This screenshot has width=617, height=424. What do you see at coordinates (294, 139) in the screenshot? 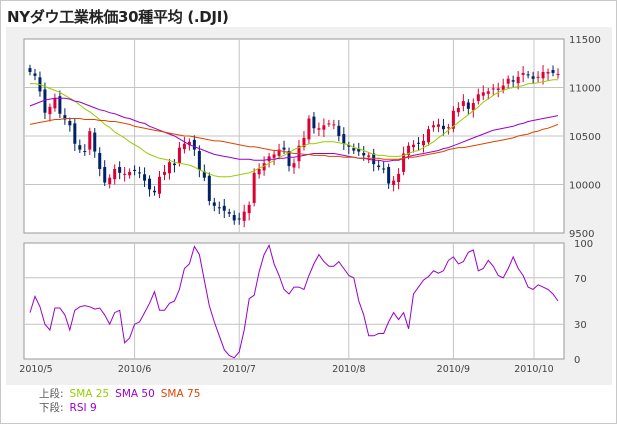
I see `sma-line` at bounding box center [294, 139].